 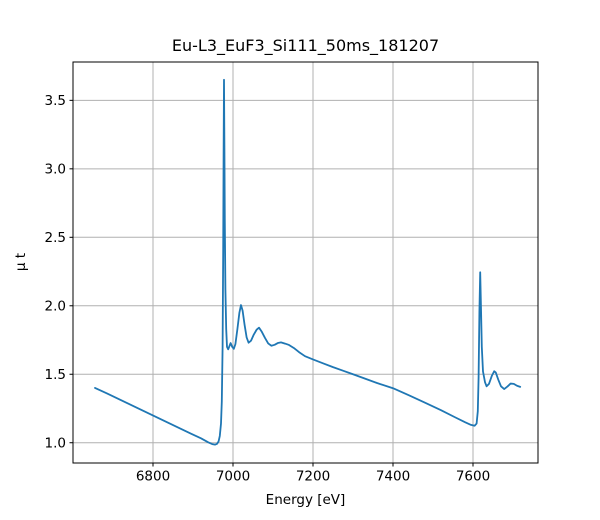 I want to click on x-tick-label: 7200, so click(x=313, y=477).